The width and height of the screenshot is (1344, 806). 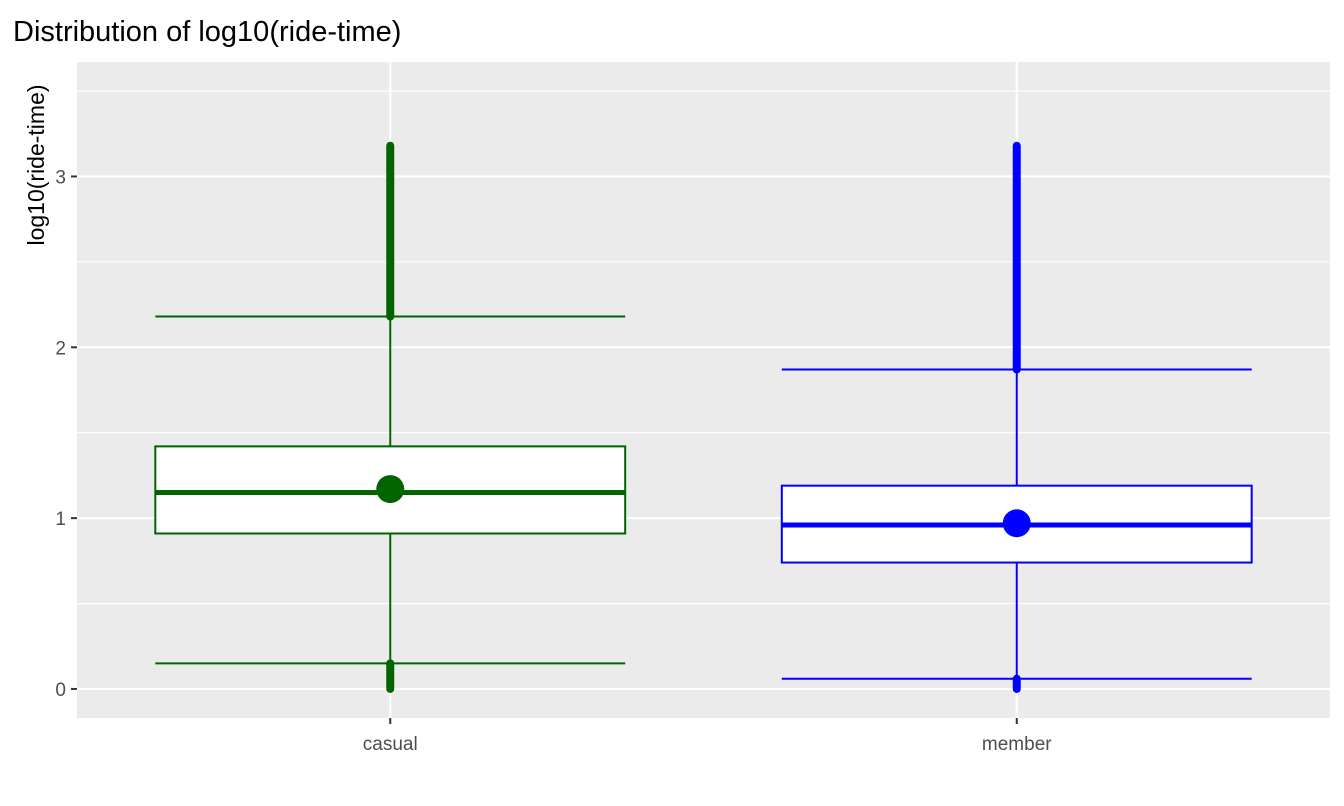 What do you see at coordinates (390, 744) in the screenshot?
I see `x-tick-label-casual: casual` at bounding box center [390, 744].